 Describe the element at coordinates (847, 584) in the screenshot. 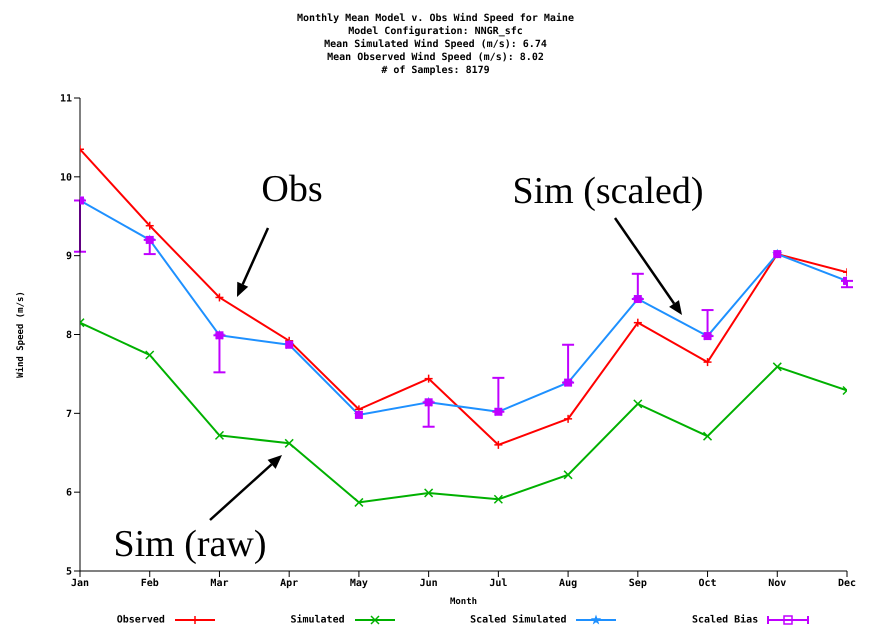

I see `x-tick-label: Dec` at that location.